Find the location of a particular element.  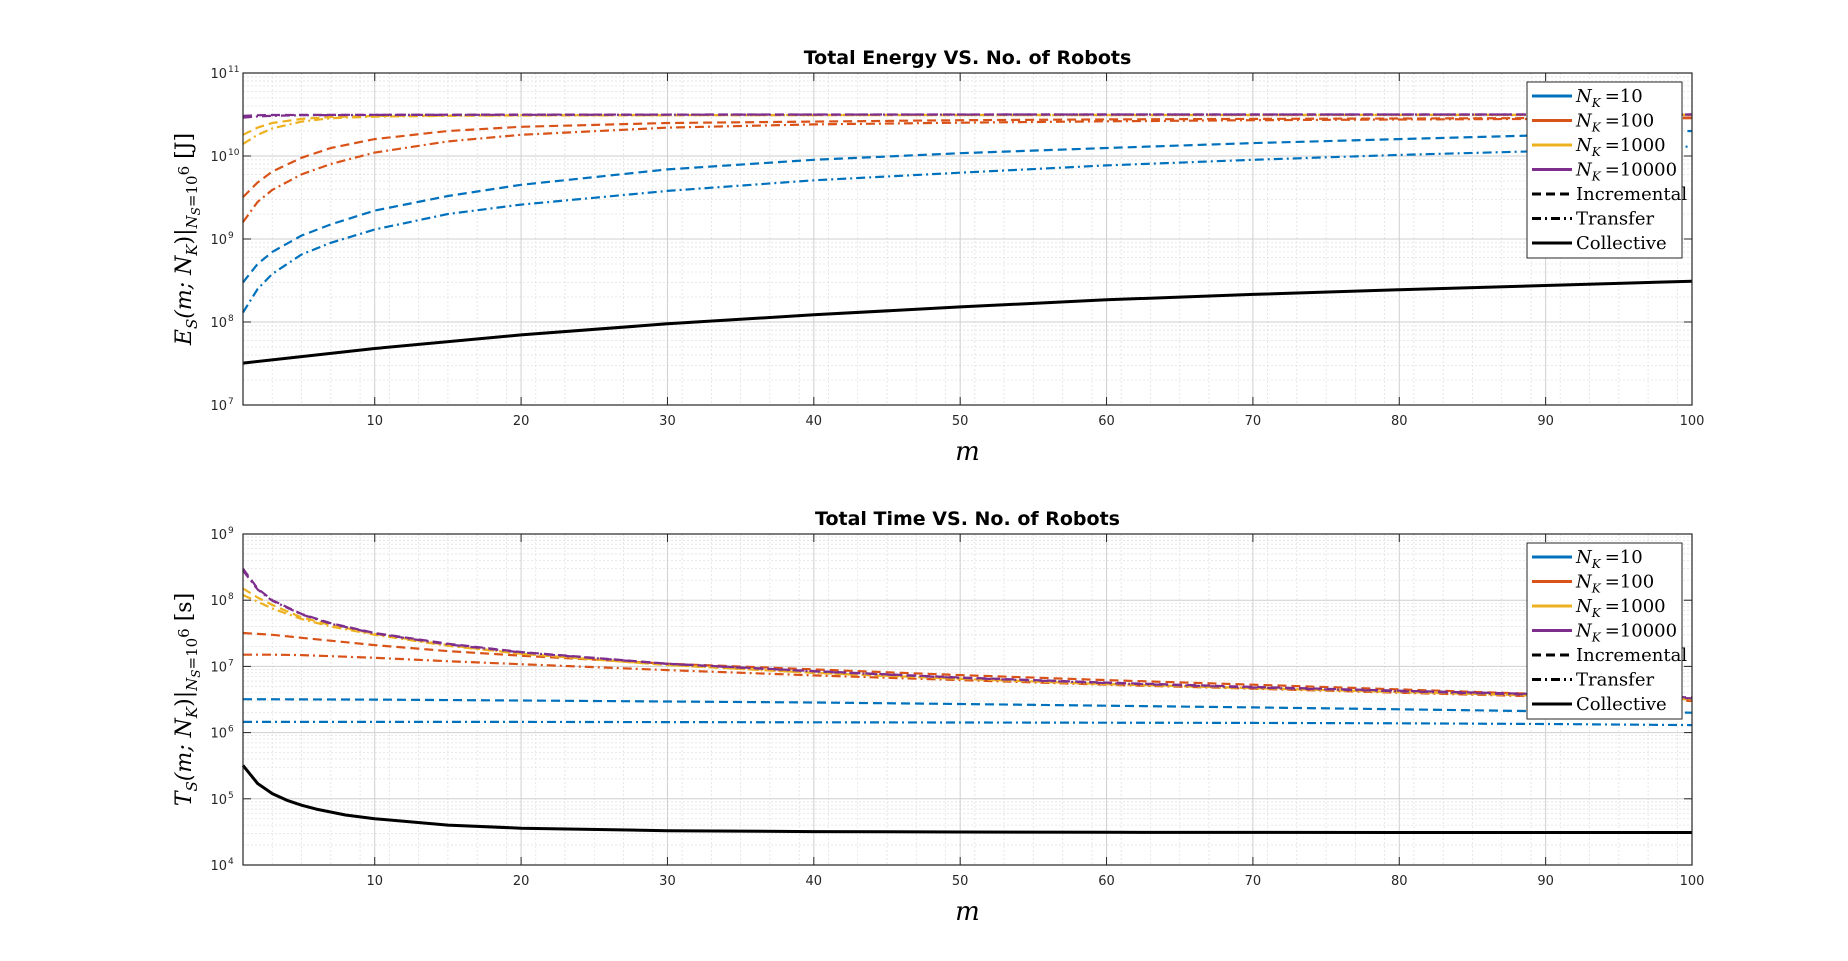

y-tick-exponent: 9 is located at coordinates (231, 236).